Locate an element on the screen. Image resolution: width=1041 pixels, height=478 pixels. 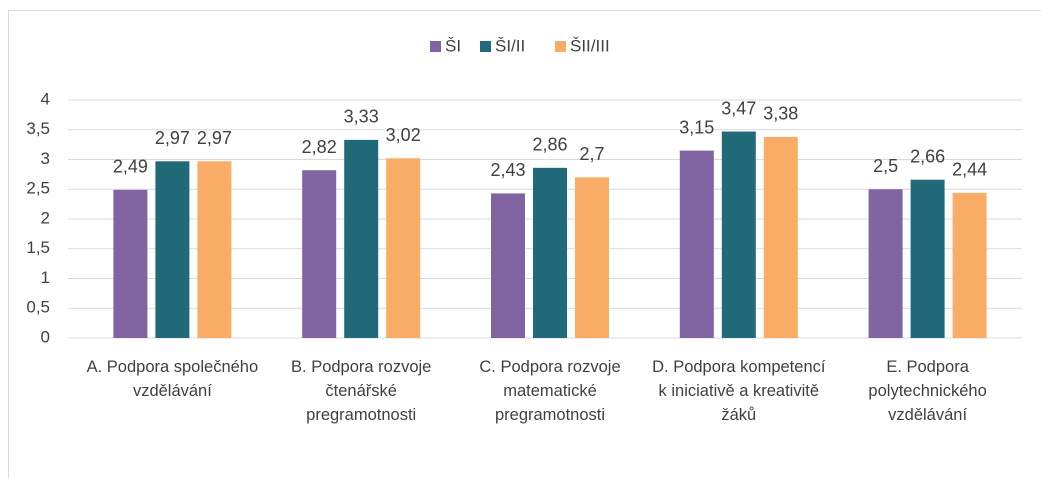
data-label: 2,49 is located at coordinates (130, 167).